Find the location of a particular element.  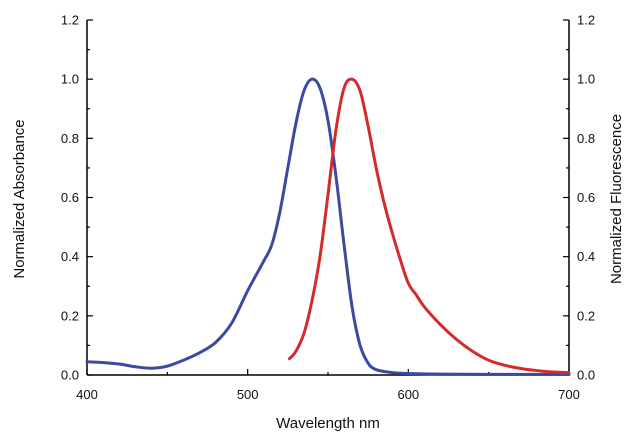

x-axis-title: Wavelength nm is located at coordinates (328, 423).